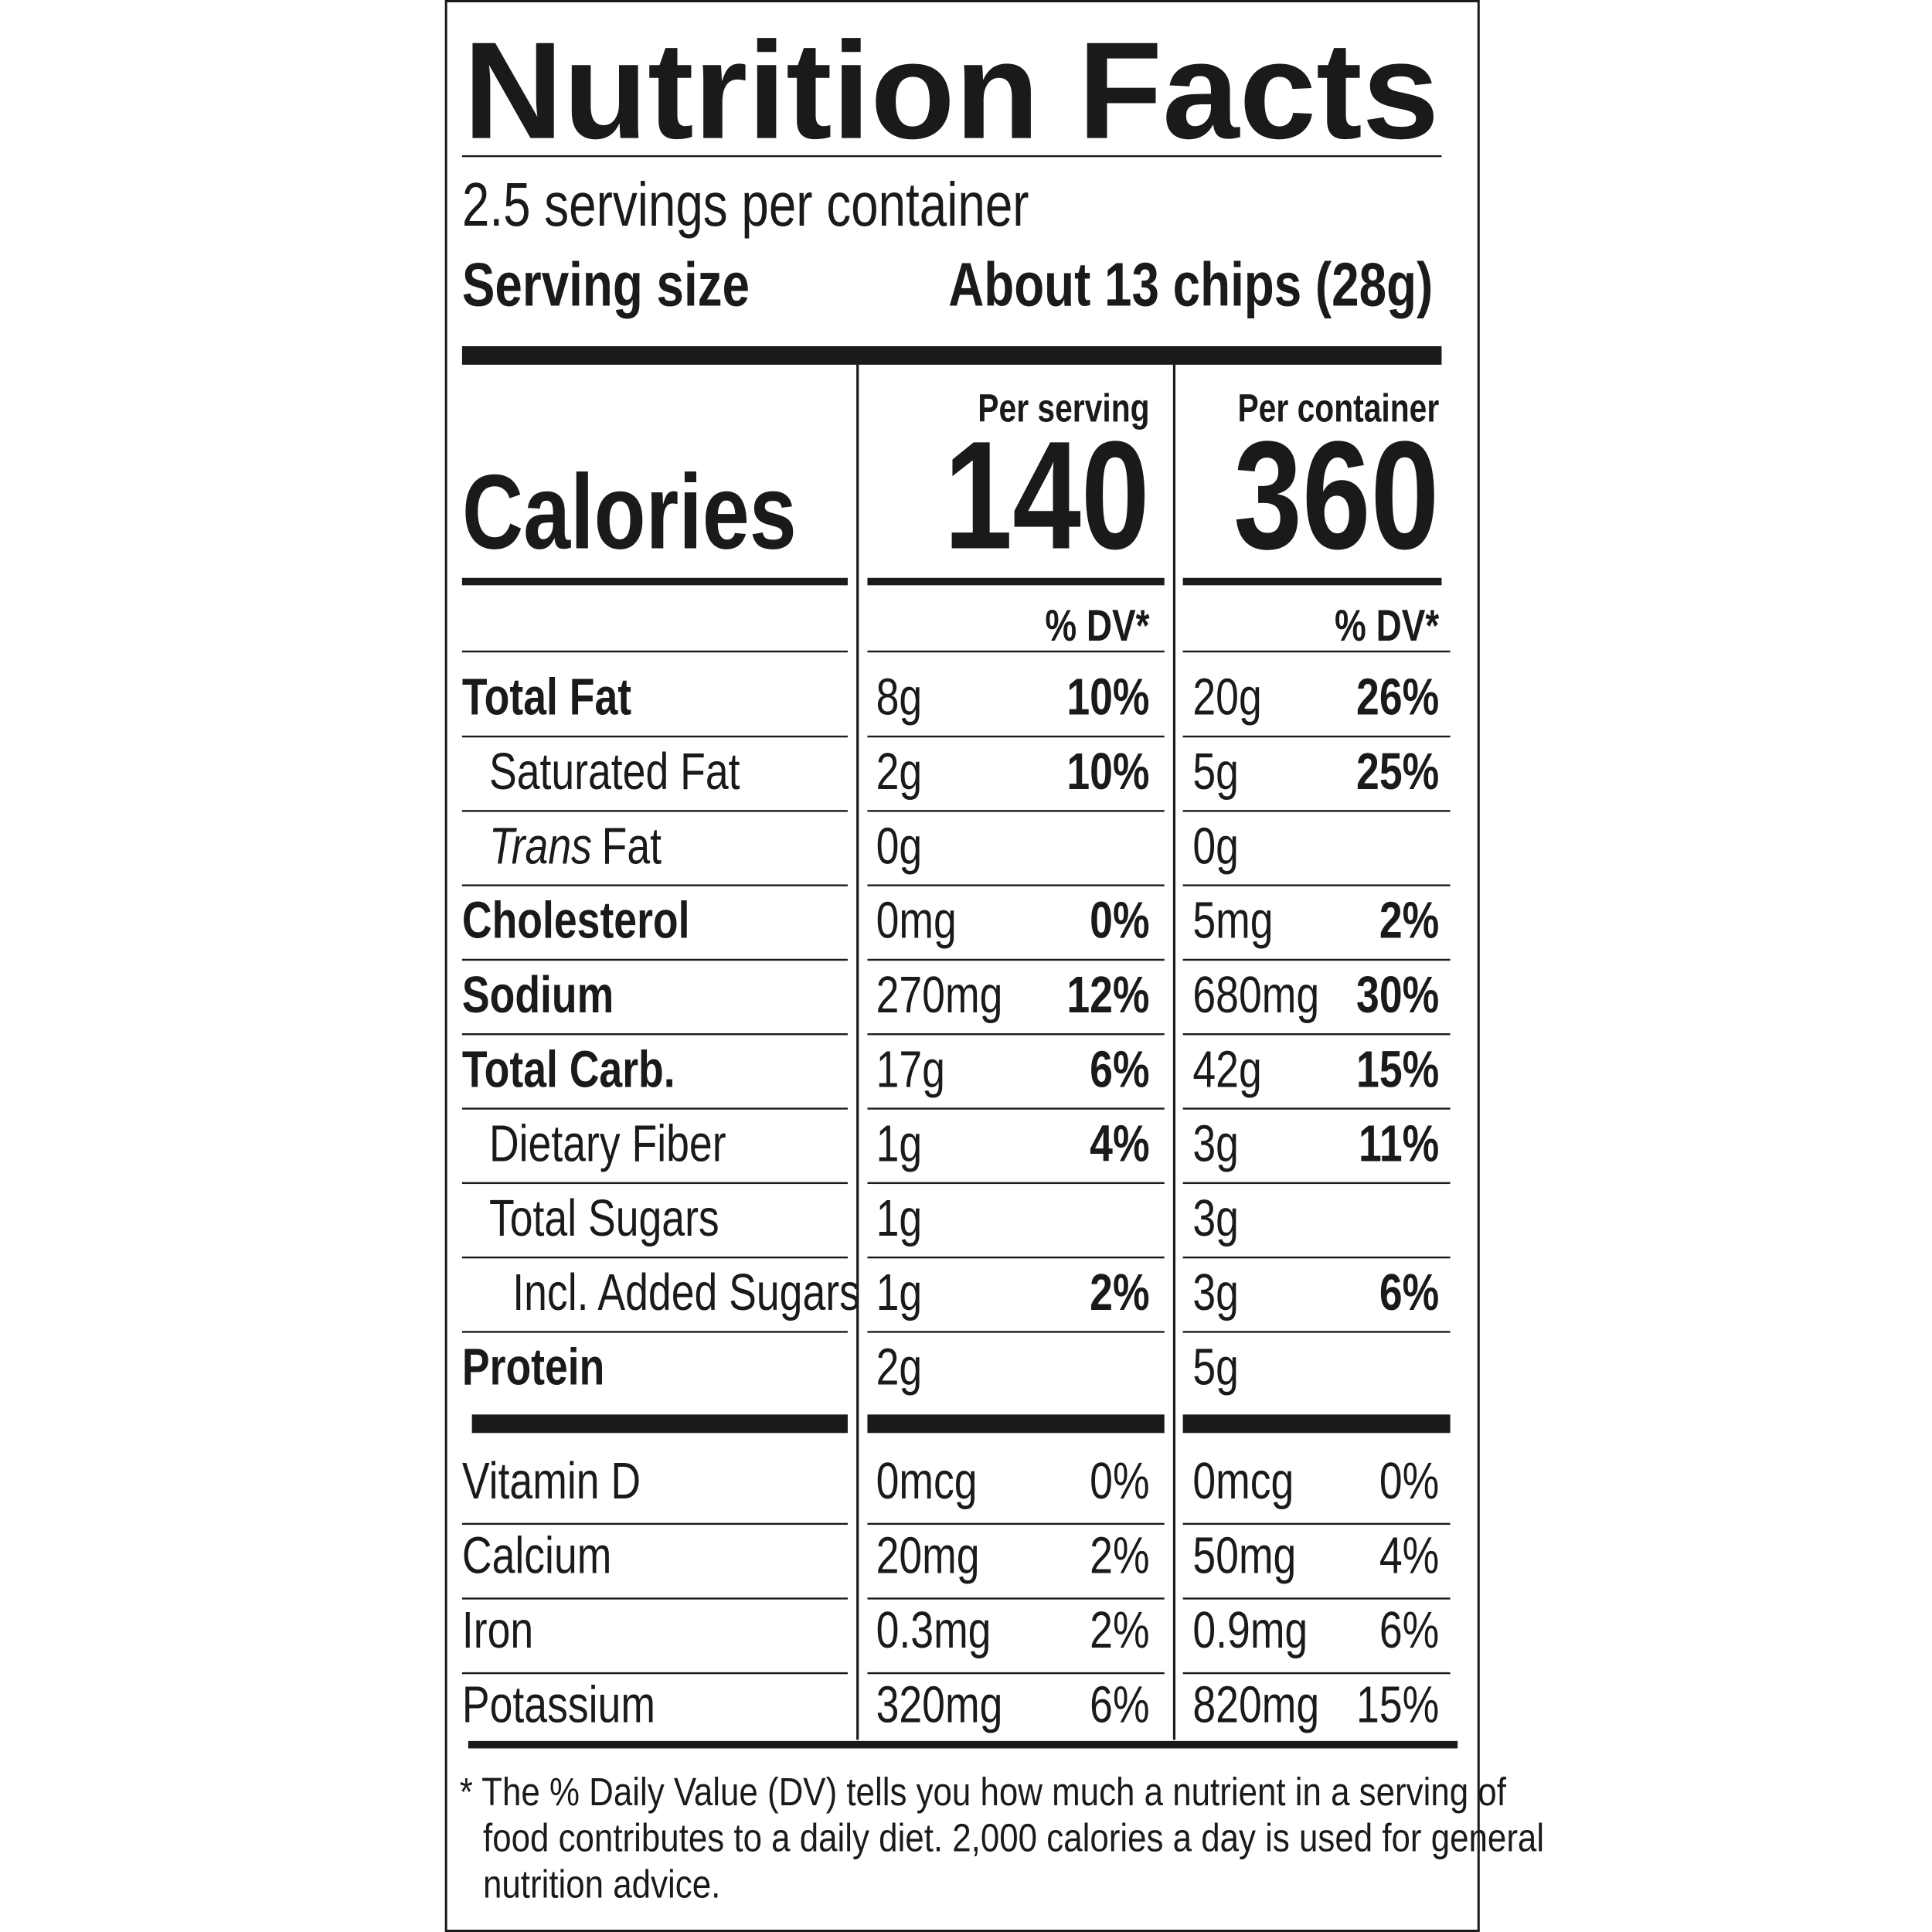 The image size is (1932, 1932). What do you see at coordinates (1063, 408) in the screenshot?
I see `per-serving-heading: Per serving` at bounding box center [1063, 408].